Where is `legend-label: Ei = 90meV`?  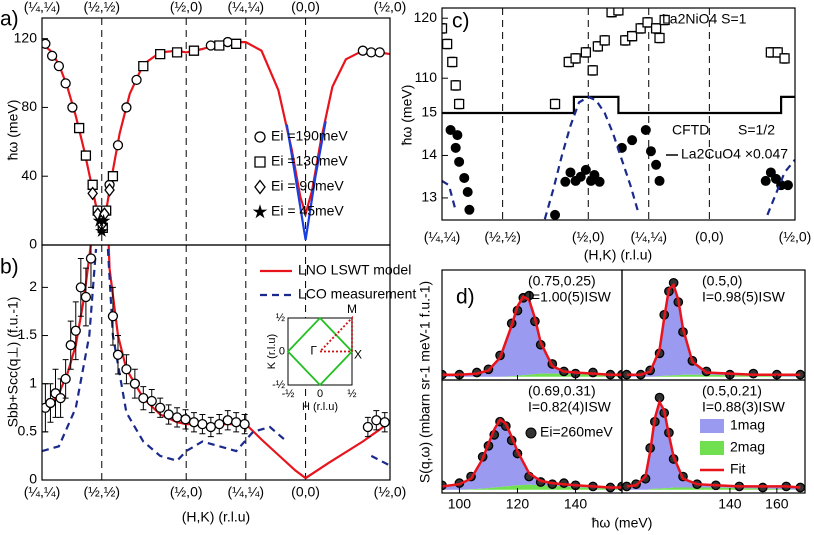
legend-label: Ei = 90meV is located at coordinates (307, 186).